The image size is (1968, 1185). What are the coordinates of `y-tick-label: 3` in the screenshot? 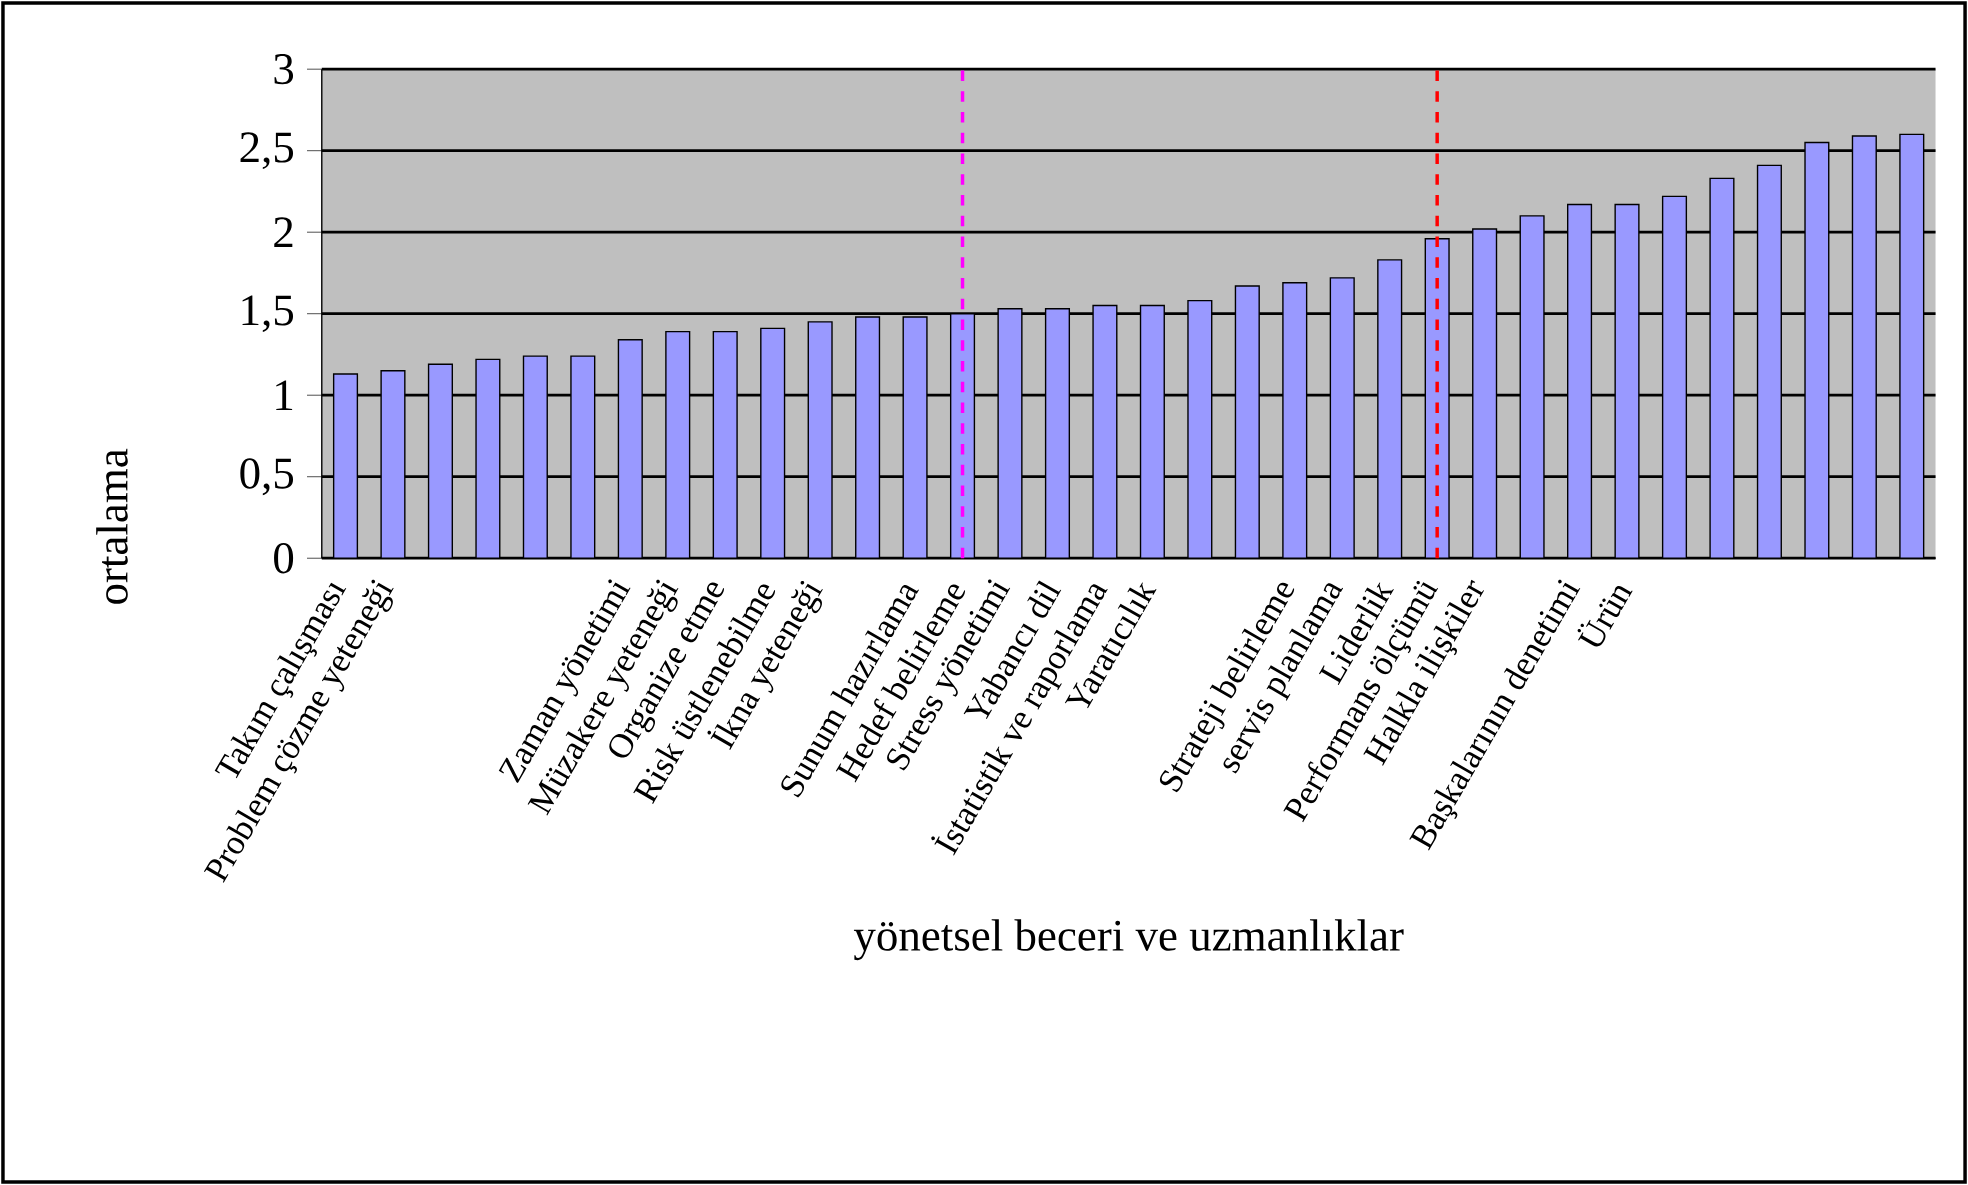 It's located at (284, 69).